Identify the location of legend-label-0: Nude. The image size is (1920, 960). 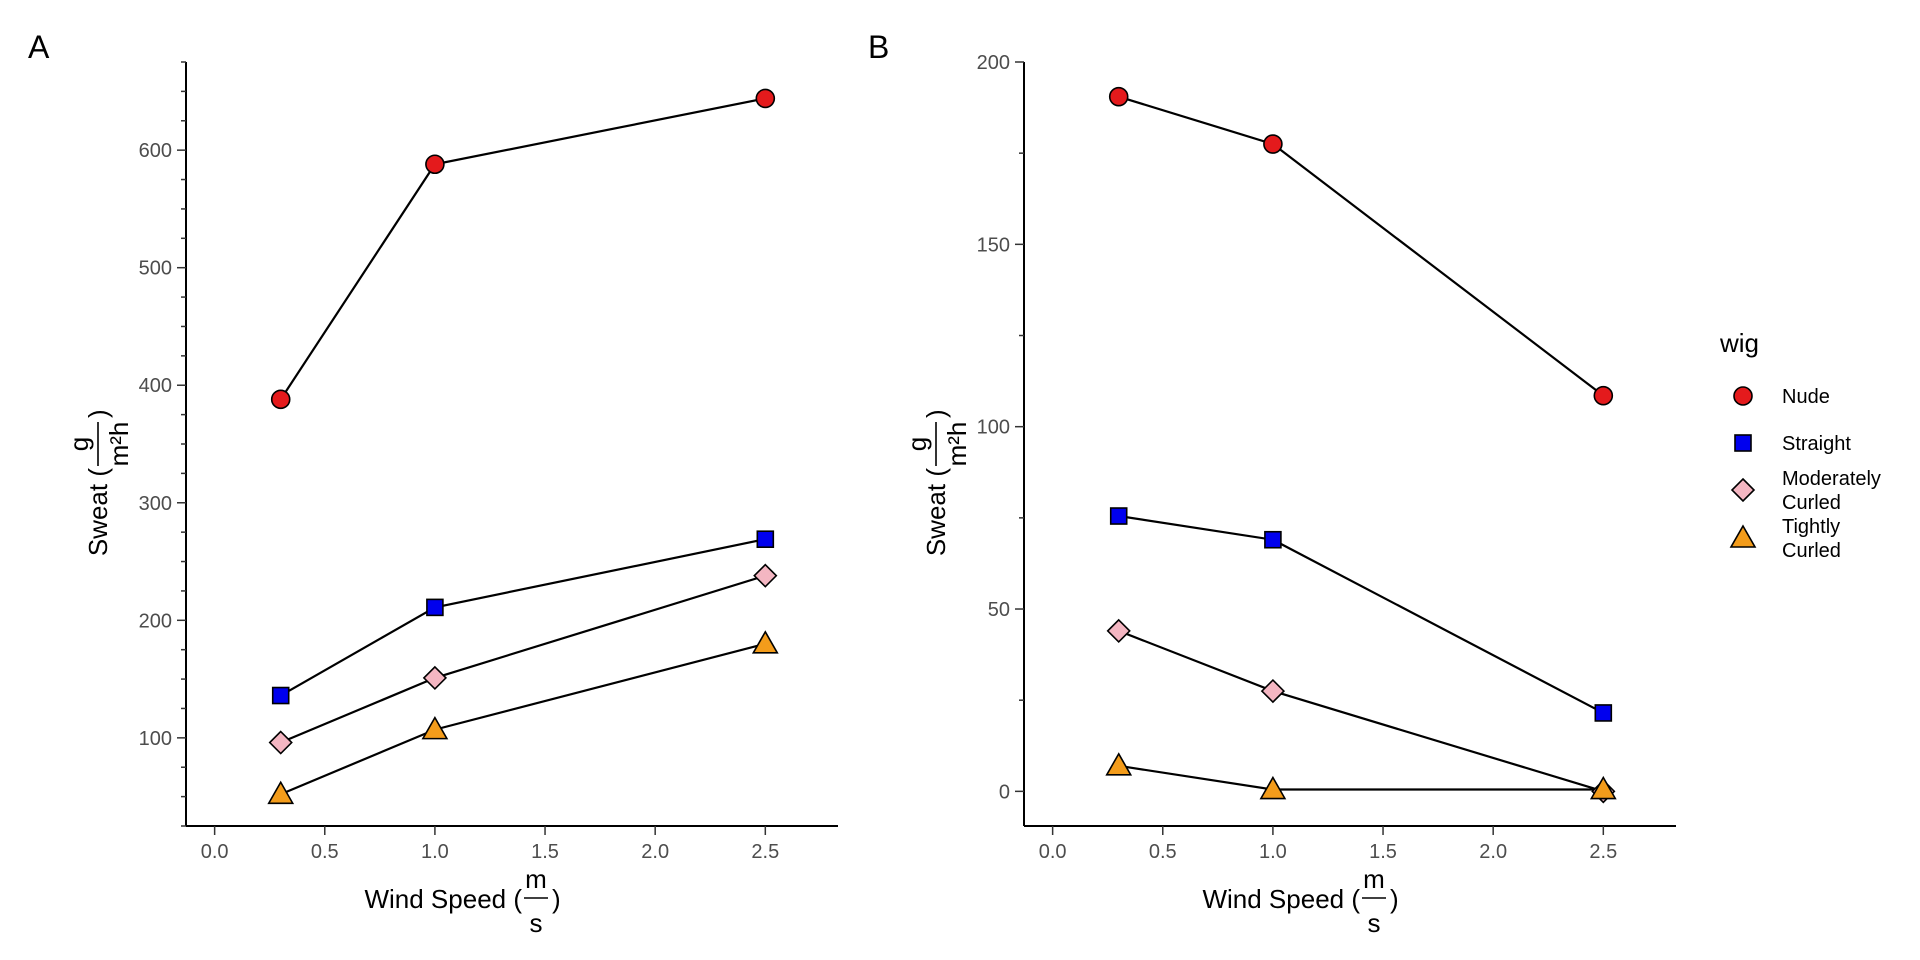
(1806, 397).